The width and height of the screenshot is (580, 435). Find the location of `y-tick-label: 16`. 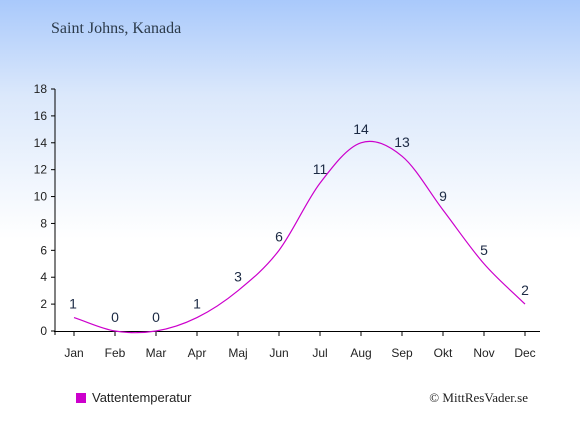

y-tick-label: 16 is located at coordinates (41, 116).